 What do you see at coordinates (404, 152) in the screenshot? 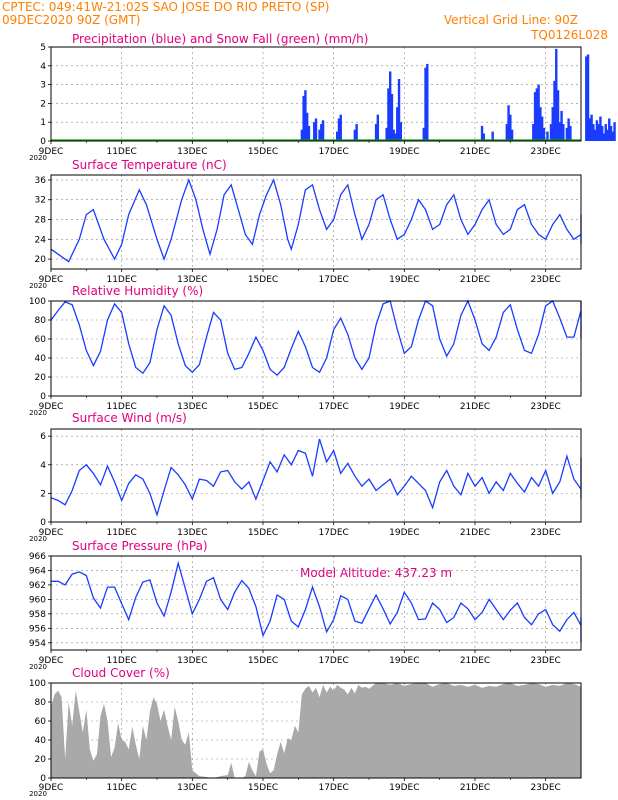
I see `precip-xtick-label: 19DEC` at bounding box center [404, 152].